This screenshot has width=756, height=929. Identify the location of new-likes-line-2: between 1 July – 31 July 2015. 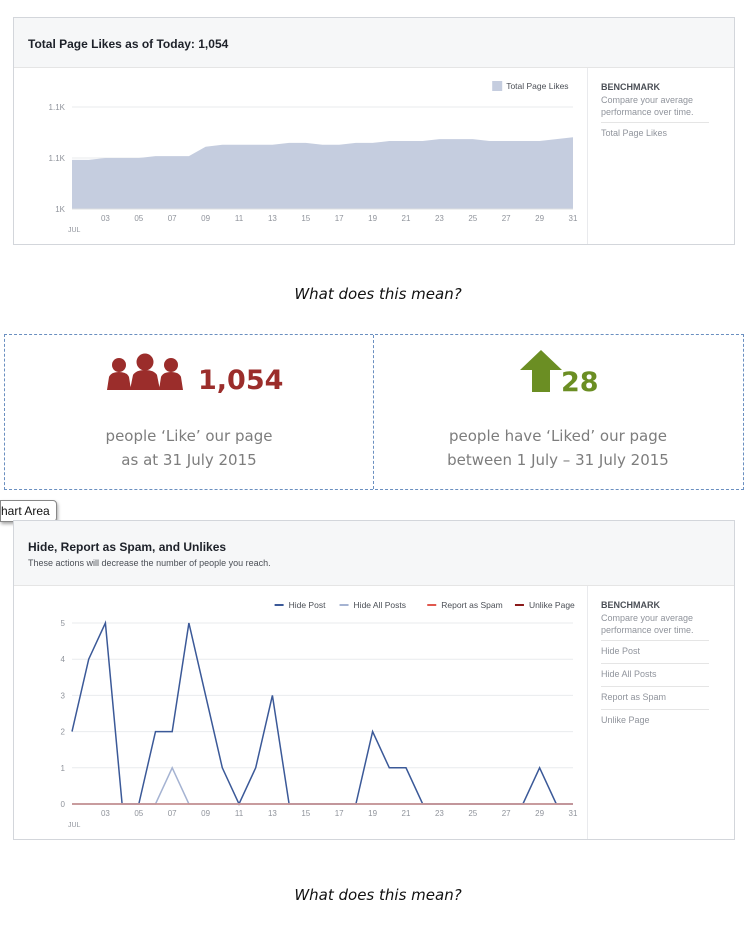
(558, 460).